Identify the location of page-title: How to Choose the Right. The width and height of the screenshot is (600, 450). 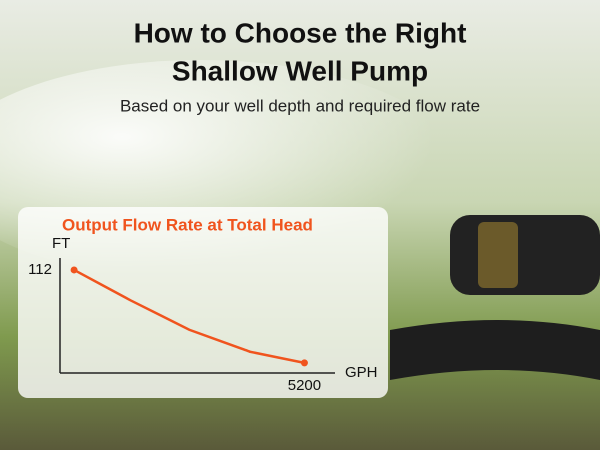
(300, 32).